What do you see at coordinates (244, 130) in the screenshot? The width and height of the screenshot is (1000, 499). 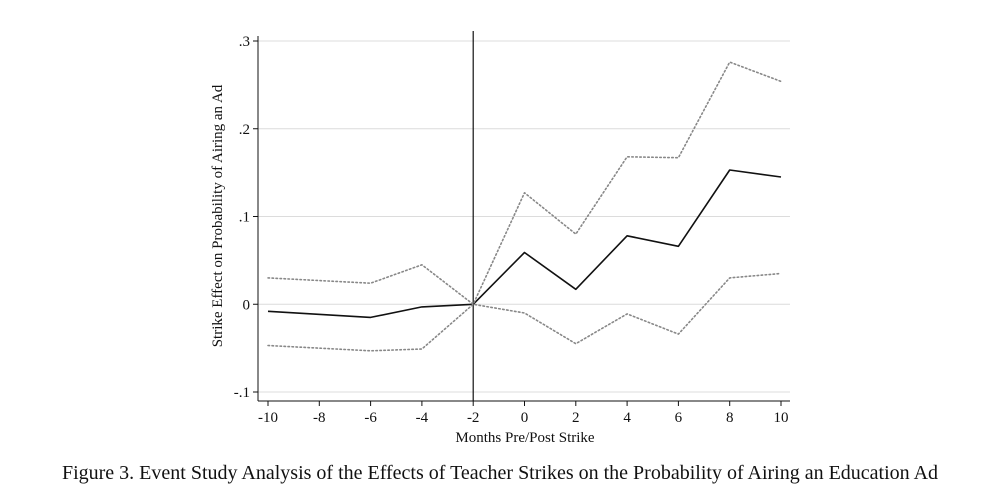 I see `y-tick-label: .2` at bounding box center [244, 130].